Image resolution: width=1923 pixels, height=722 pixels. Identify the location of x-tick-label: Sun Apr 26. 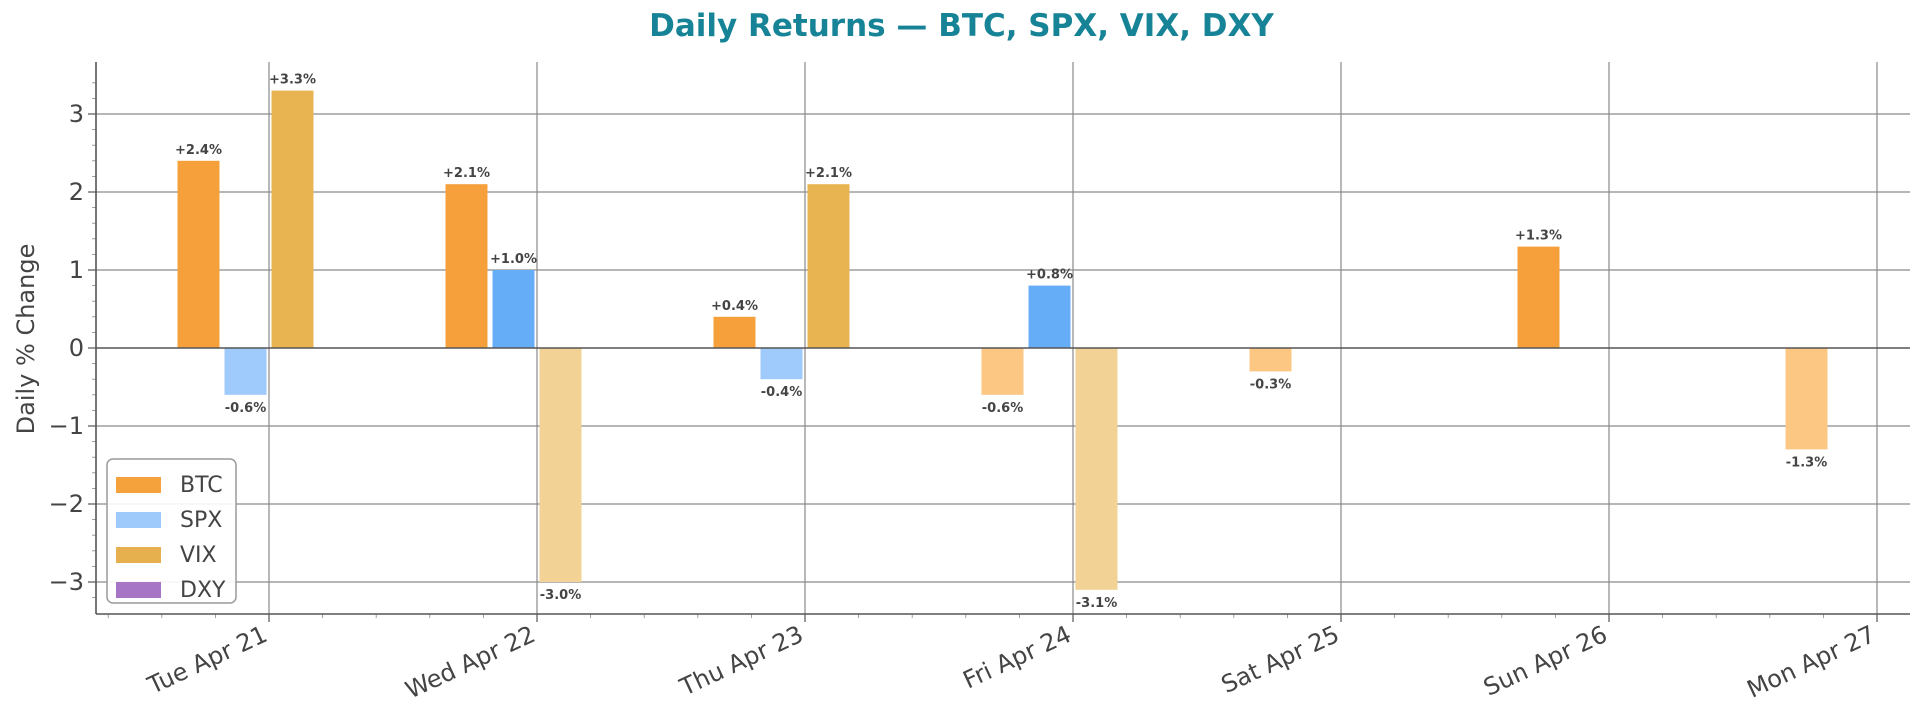
(1545, 661).